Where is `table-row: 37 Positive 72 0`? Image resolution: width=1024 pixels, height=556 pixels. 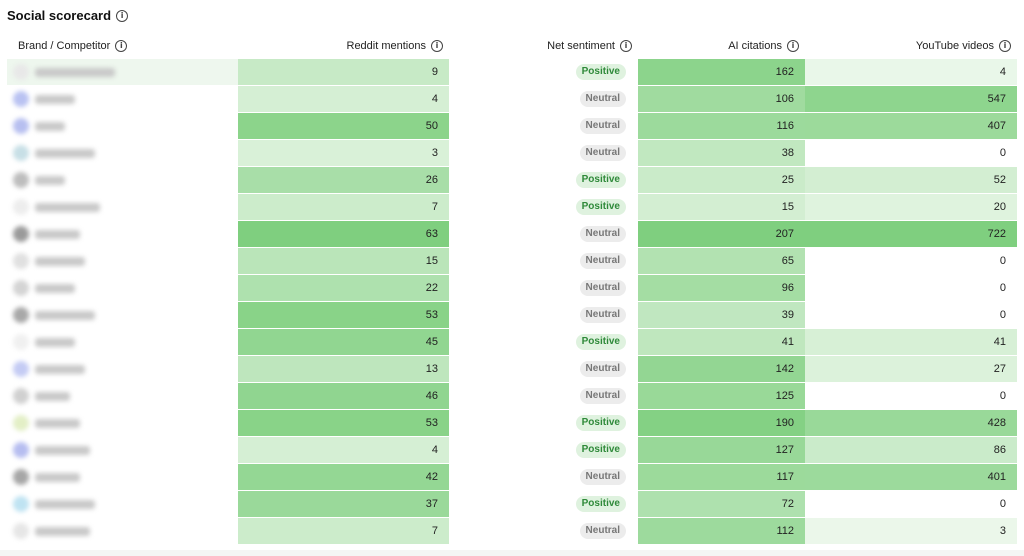 table-row: 37 Positive 72 0 is located at coordinates (512, 504).